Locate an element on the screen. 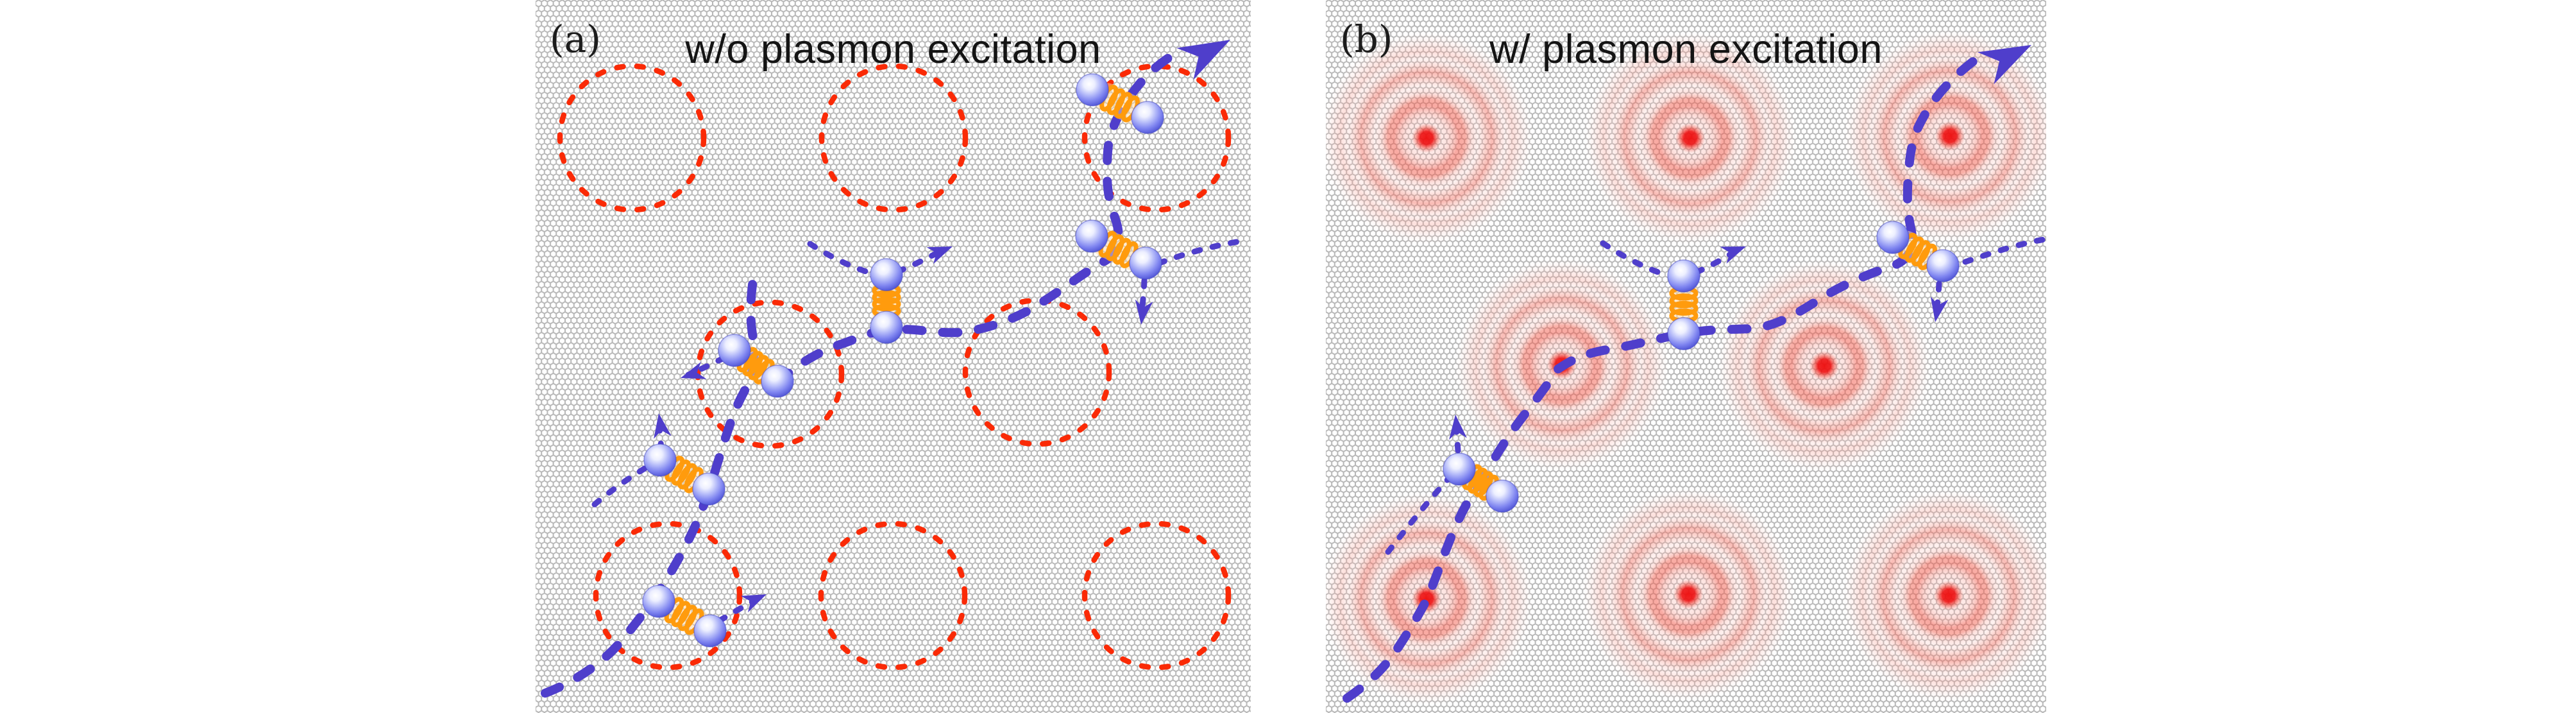 Image resolution: width=2576 pixels, height=713 pixels. panel-a-label: (a) is located at coordinates (575, 39).